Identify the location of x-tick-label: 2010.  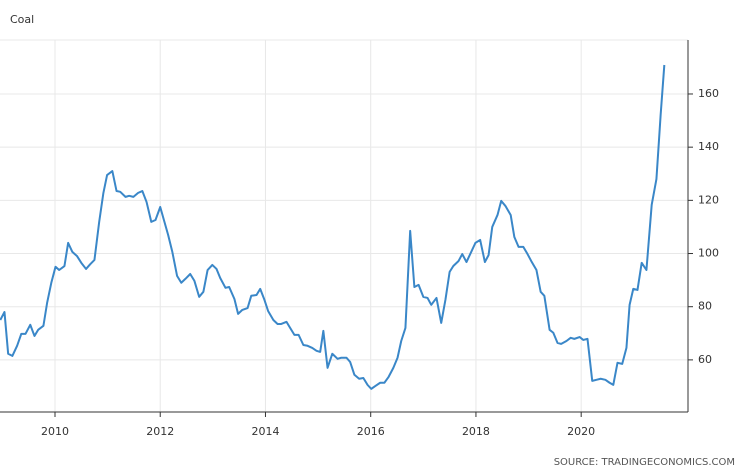
(55, 431).